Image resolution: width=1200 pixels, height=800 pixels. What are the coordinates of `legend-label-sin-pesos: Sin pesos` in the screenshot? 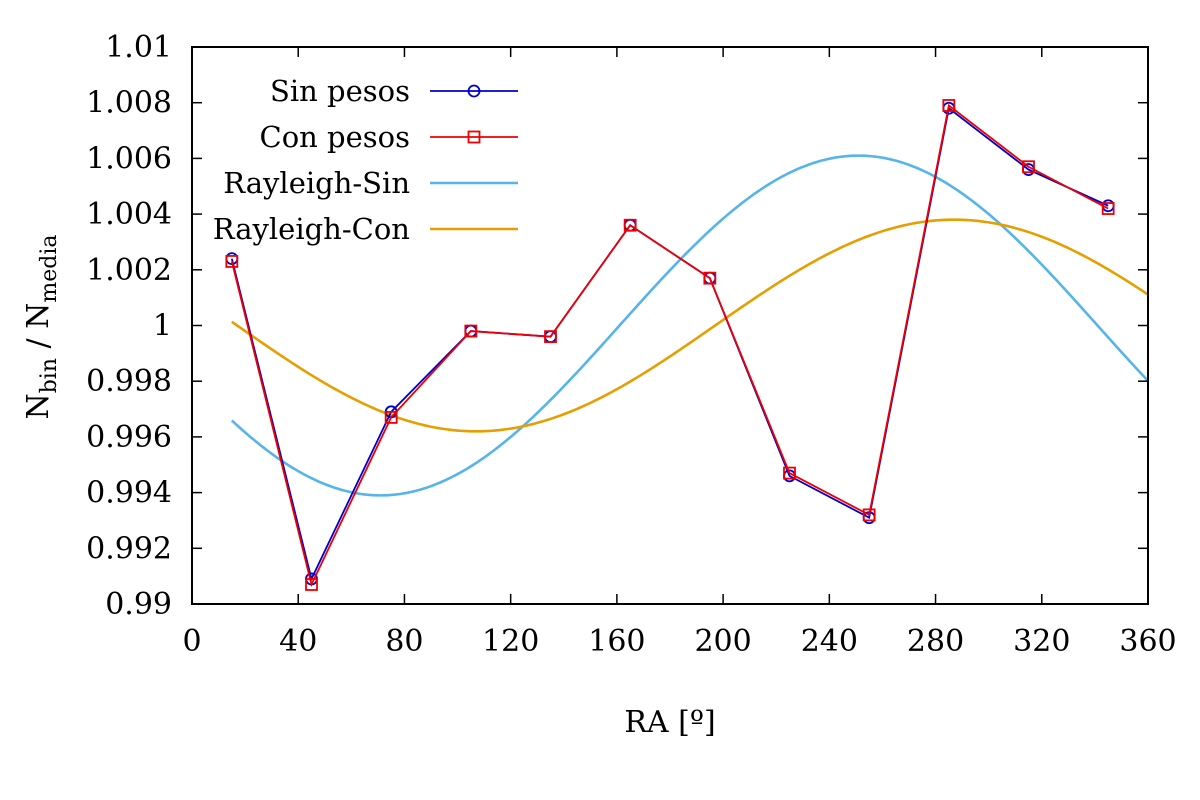 It's located at (340, 91).